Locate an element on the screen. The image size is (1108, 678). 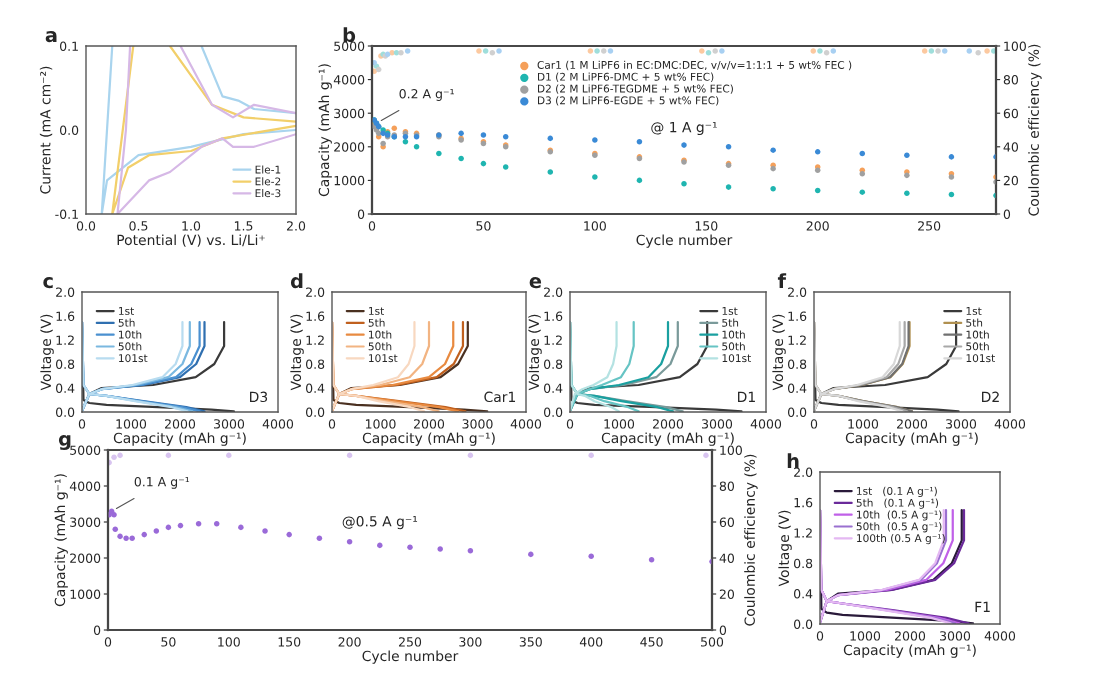
chart-title: d is located at coordinates (296, 281).